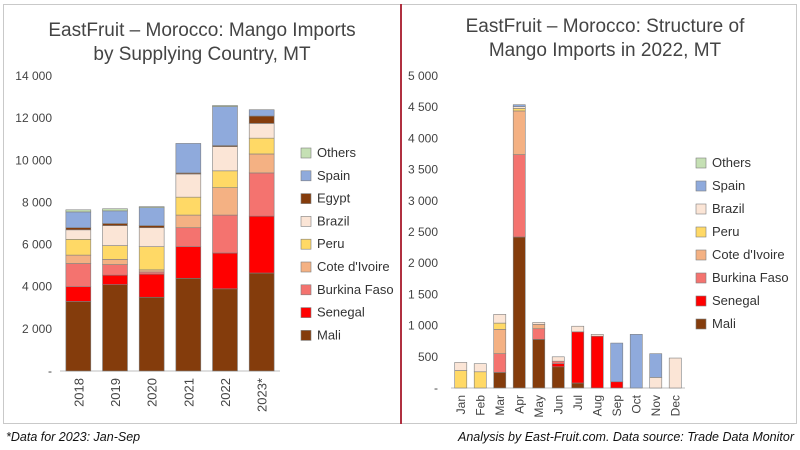 This screenshot has height=450, width=800. What do you see at coordinates (701, 278) in the screenshot?
I see `legend-swatch-burkina-faso` at bounding box center [701, 278].